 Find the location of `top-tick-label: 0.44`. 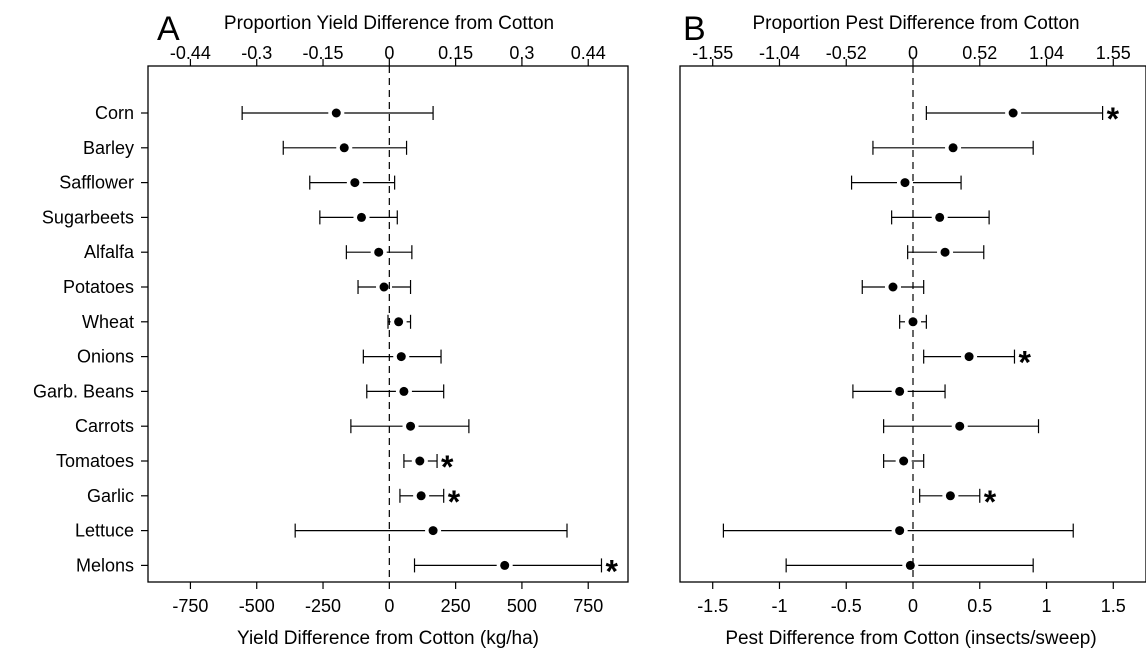

top-tick-label: 0.44 is located at coordinates (588, 53).